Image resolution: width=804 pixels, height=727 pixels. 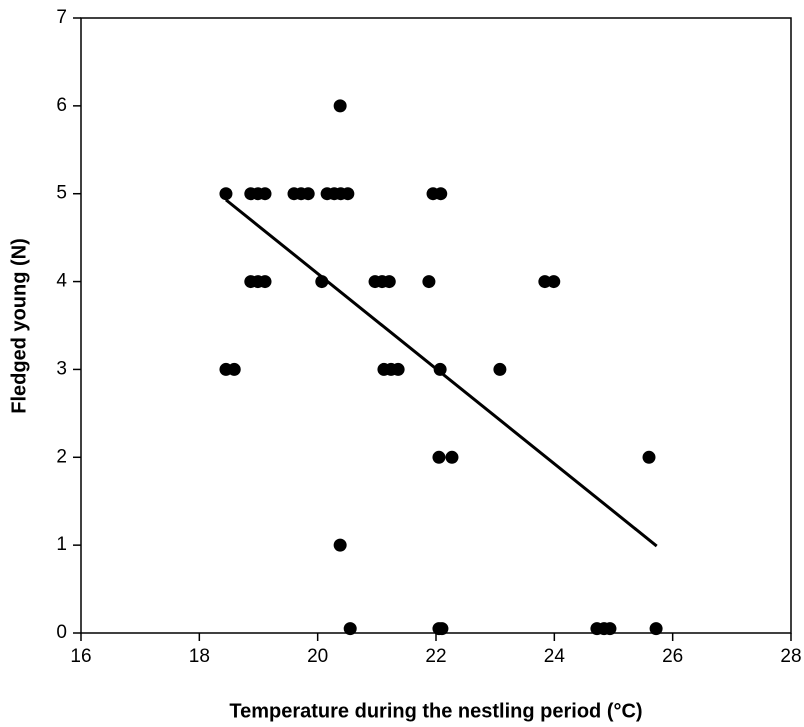 What do you see at coordinates (317, 656) in the screenshot?
I see `x-tick-label: 20` at bounding box center [317, 656].